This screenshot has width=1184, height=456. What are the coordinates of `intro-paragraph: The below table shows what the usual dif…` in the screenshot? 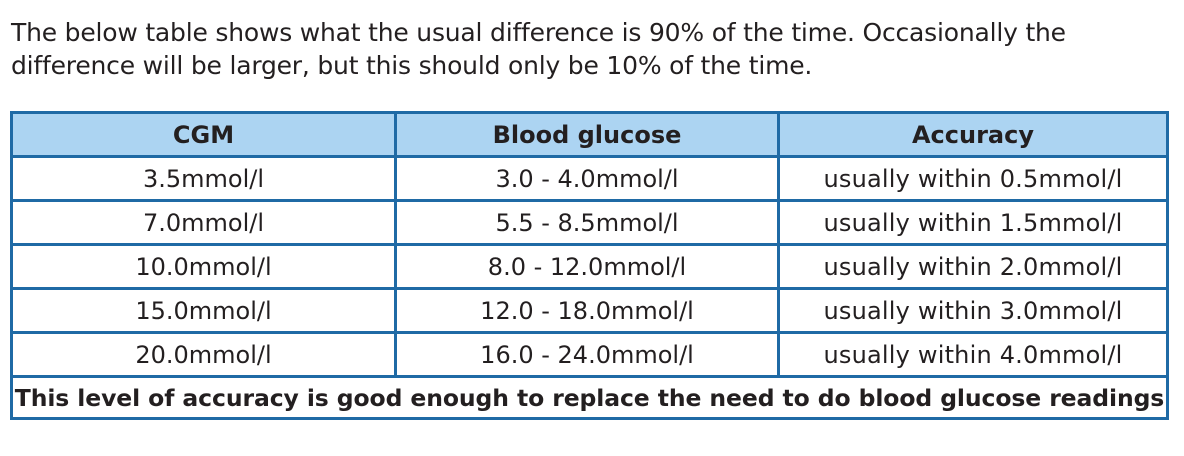 It's located at (591, 49).